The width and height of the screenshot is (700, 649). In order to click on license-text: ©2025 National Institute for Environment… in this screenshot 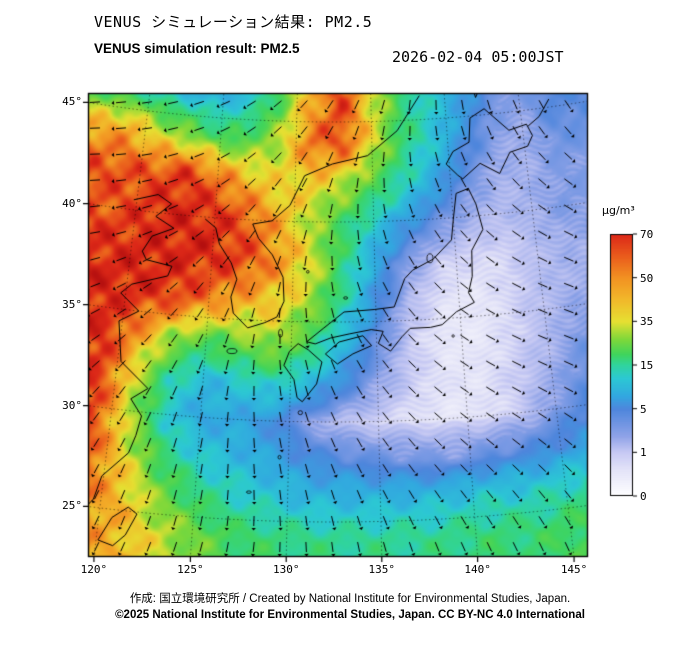, I will do `click(350, 615)`.